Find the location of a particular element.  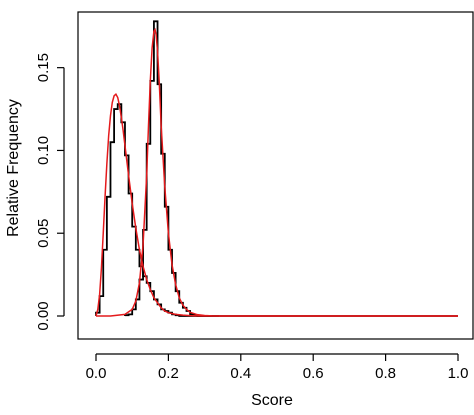

y-axis: 0.00 0.05 0.10 0.15 is located at coordinates (50, 192).